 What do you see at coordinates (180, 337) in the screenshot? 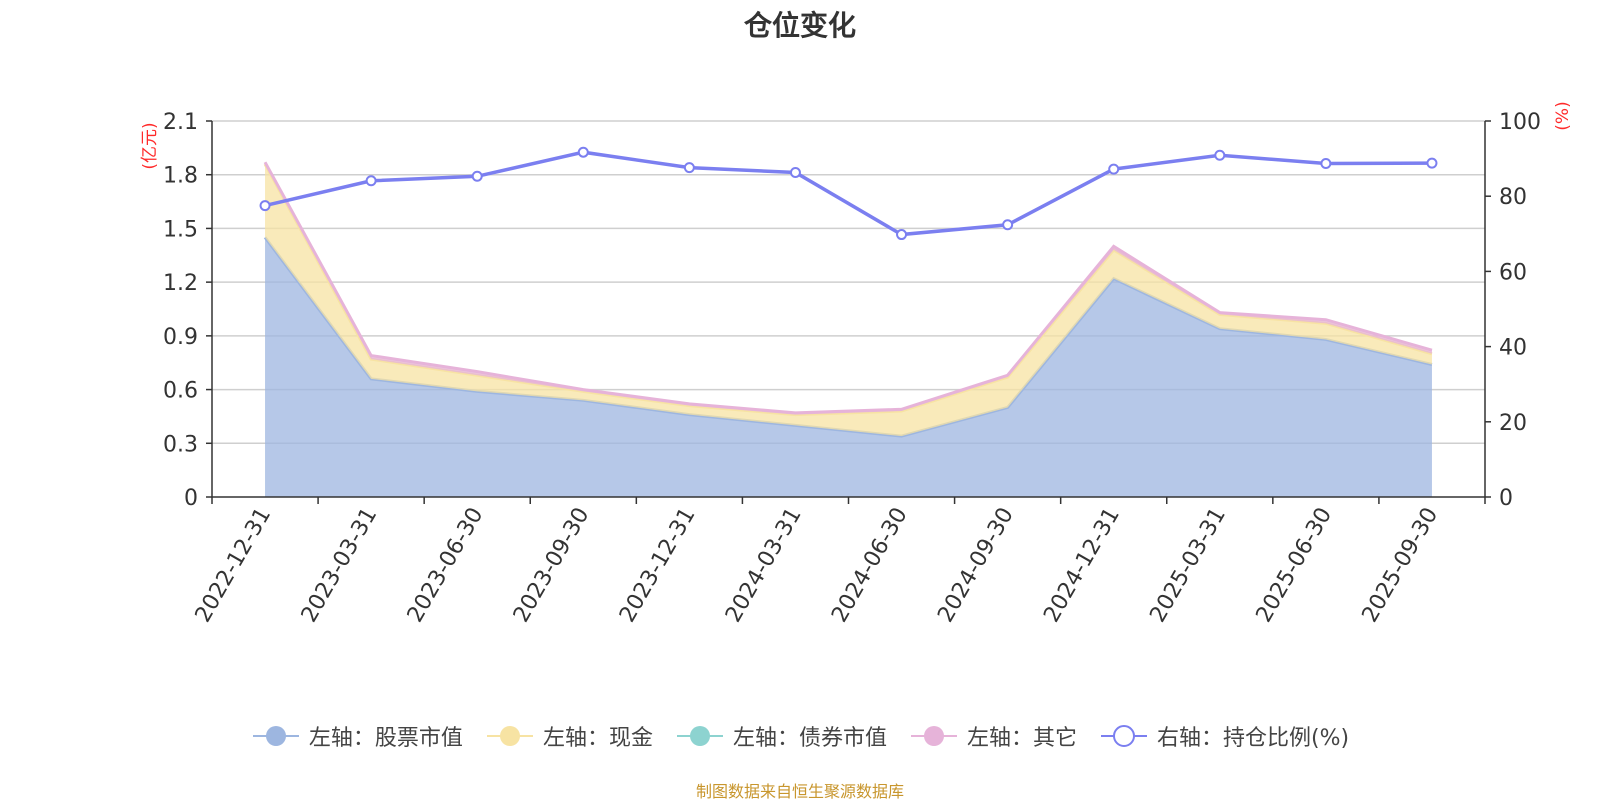
I see `left-tick-label: 0.9` at bounding box center [180, 337].